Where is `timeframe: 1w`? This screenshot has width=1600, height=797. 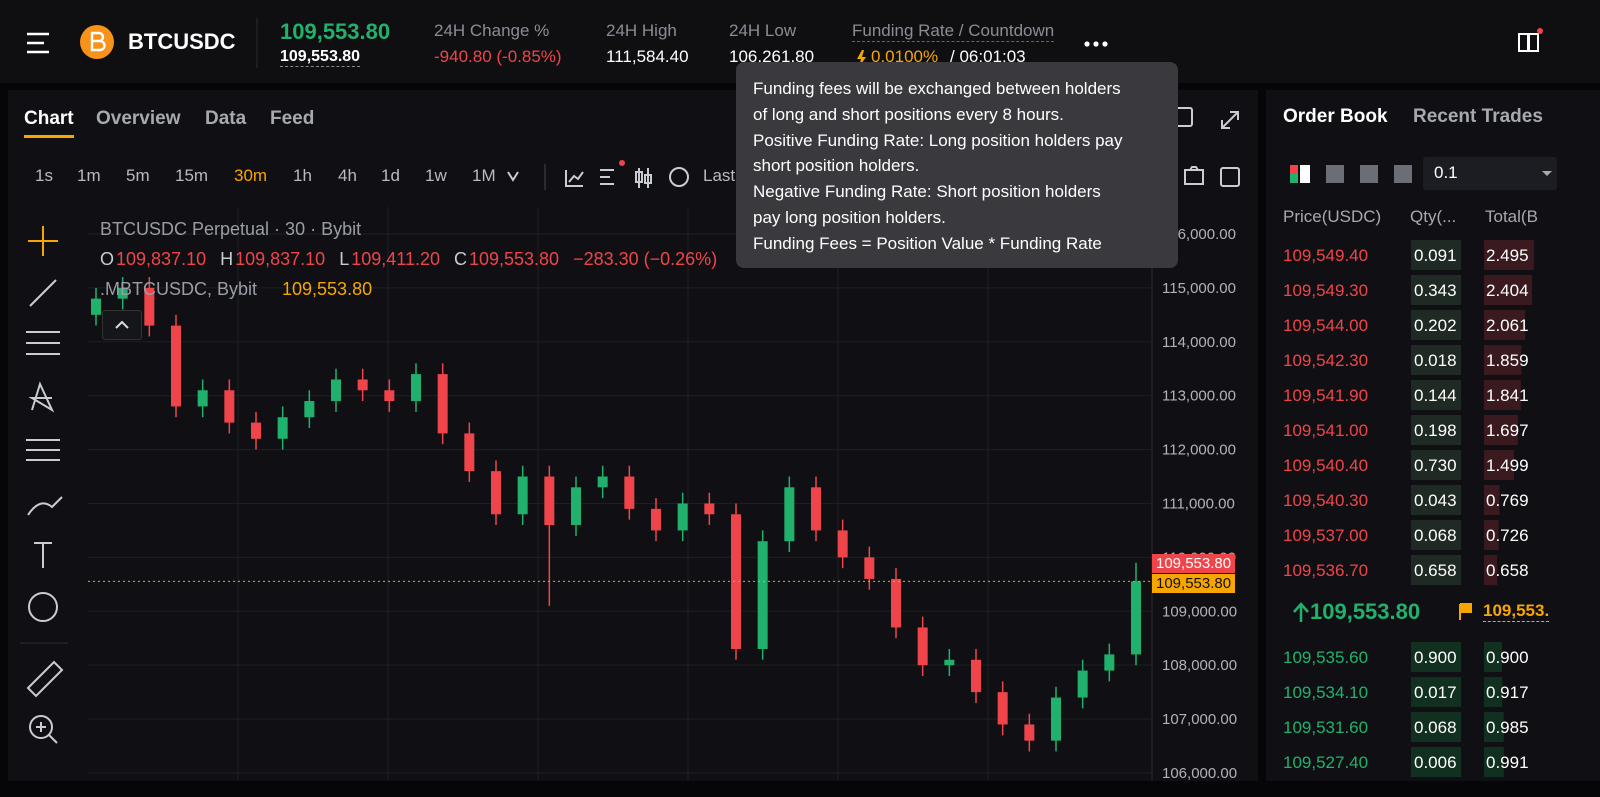
timeframe: 1w is located at coordinates (436, 175).